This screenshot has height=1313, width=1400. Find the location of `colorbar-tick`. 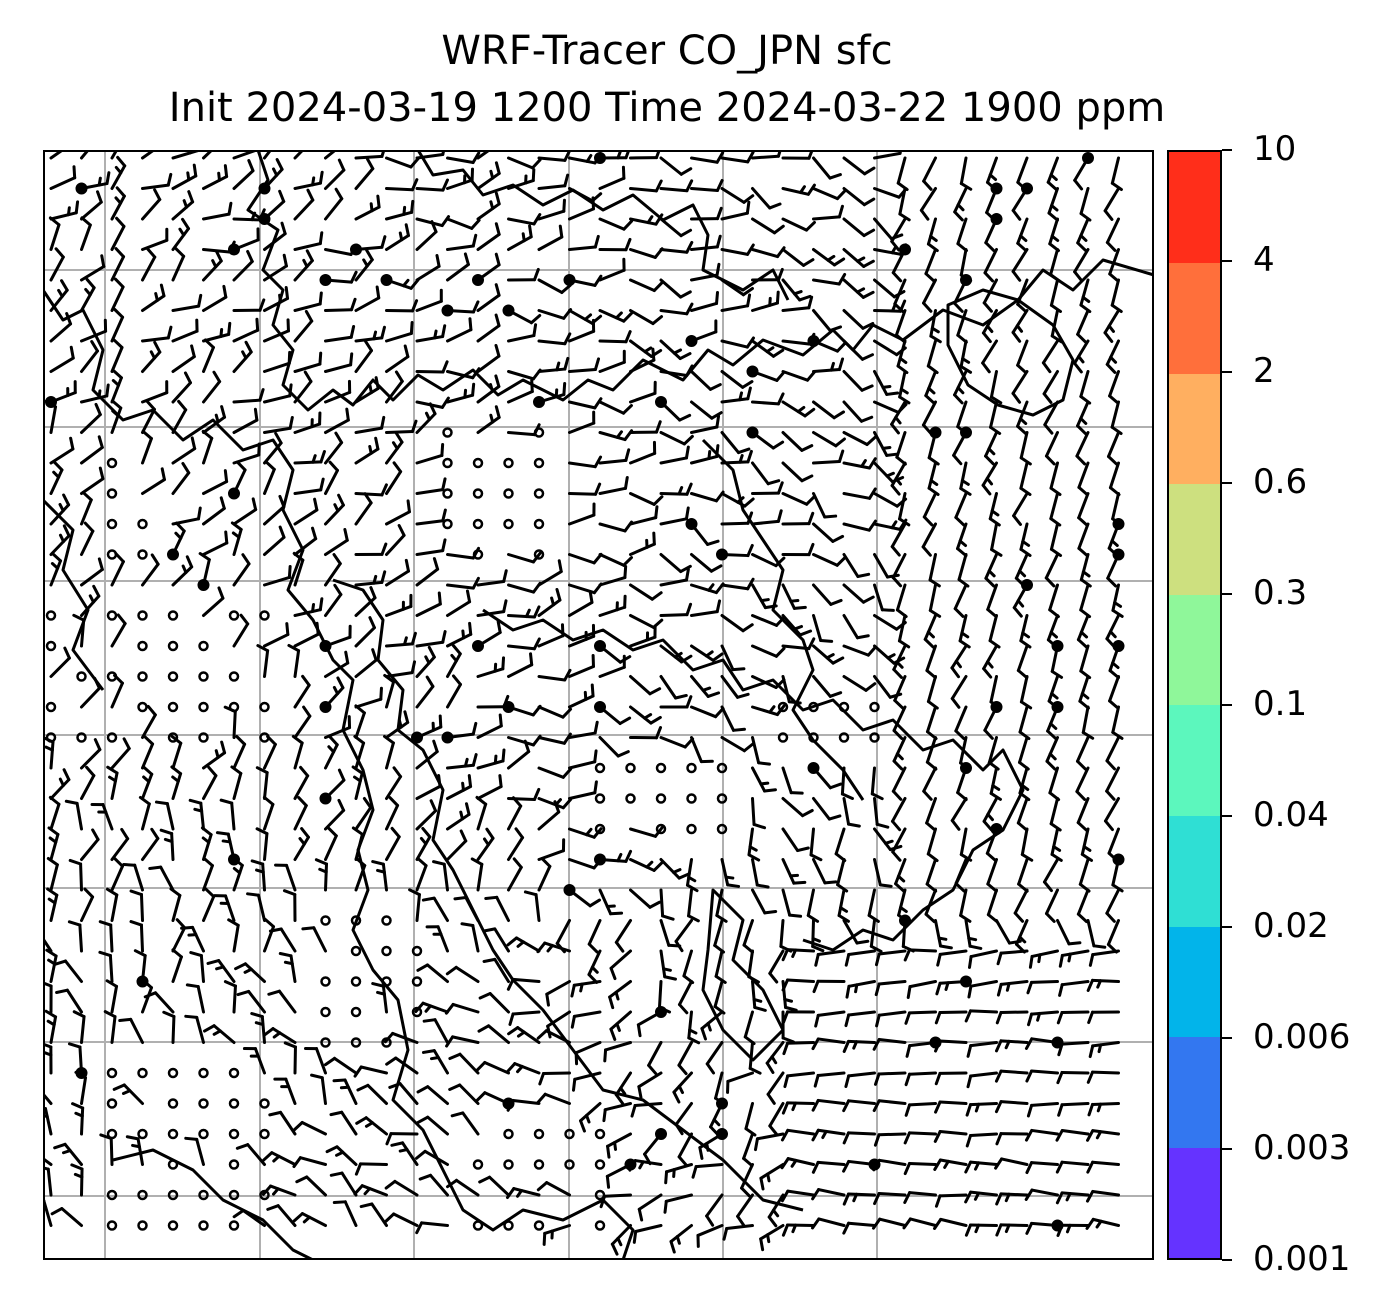

colorbar-tick is located at coordinates (1227, 261).